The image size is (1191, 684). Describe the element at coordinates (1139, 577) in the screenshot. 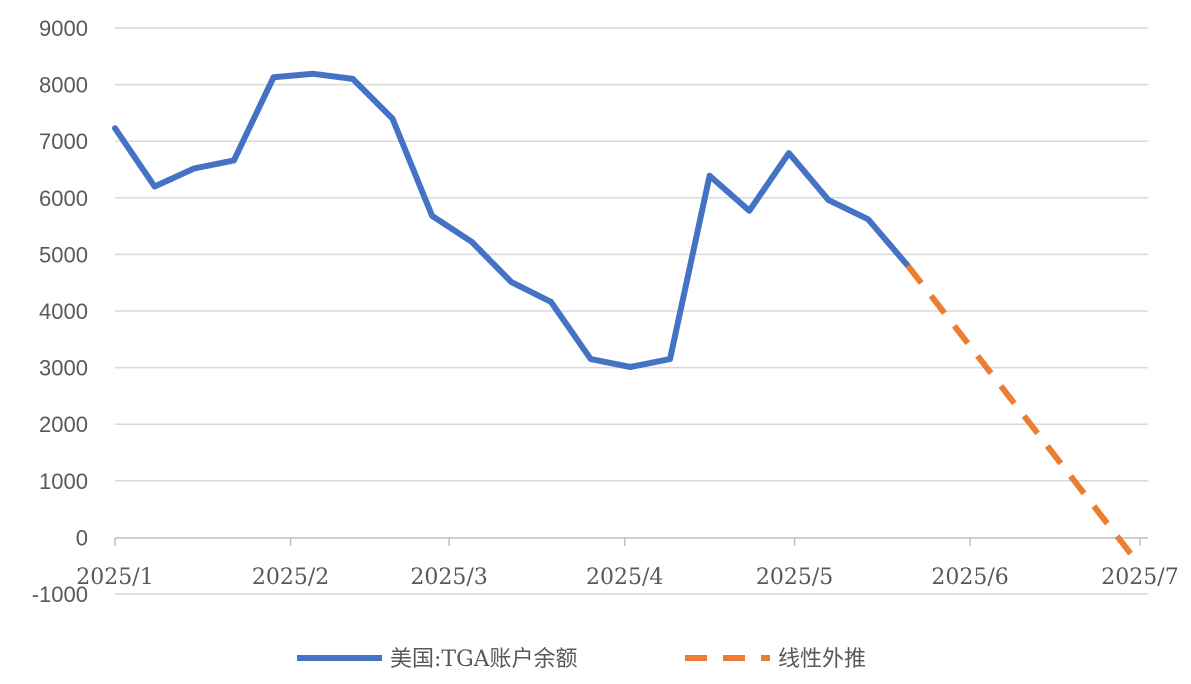

I see `x-tick-label: 2025/7` at that location.